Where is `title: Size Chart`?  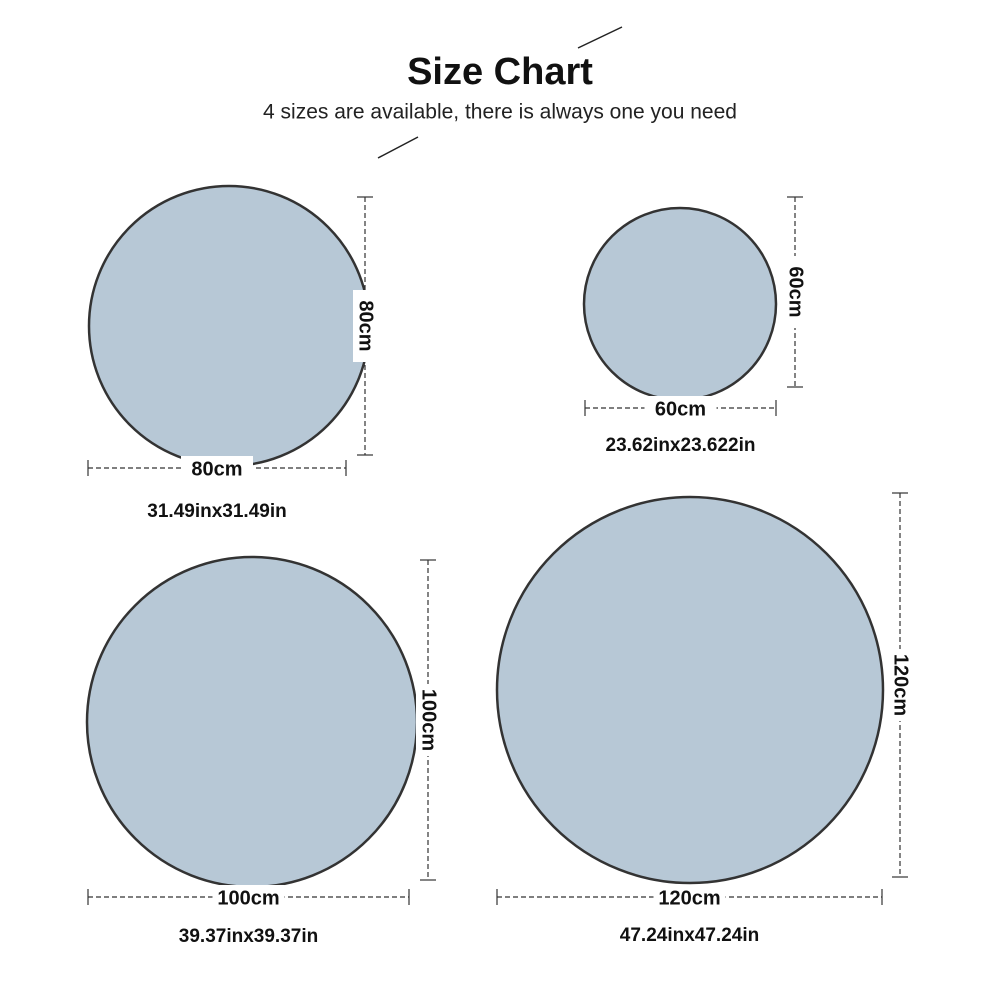
title: Size Chart is located at coordinates (500, 72).